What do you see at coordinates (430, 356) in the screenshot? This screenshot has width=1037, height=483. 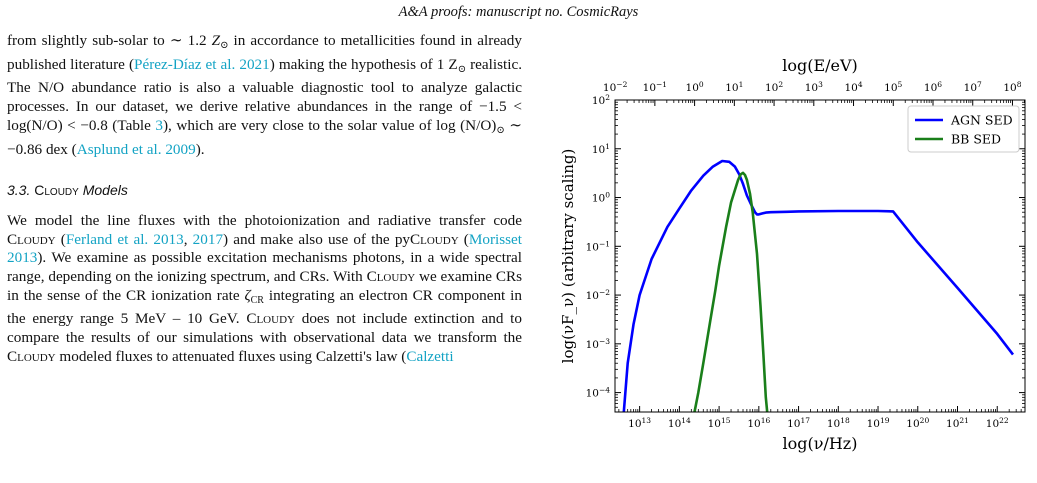 I see `citation-calzetti: Calzetti` at bounding box center [430, 356].